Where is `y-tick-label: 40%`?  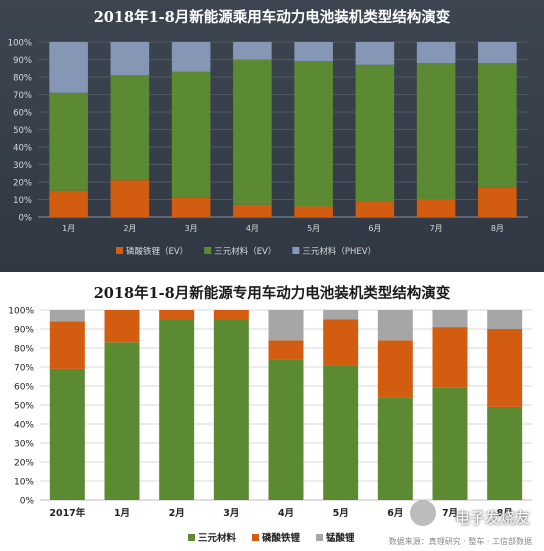 y-tick-label: 40% is located at coordinates (22, 149).